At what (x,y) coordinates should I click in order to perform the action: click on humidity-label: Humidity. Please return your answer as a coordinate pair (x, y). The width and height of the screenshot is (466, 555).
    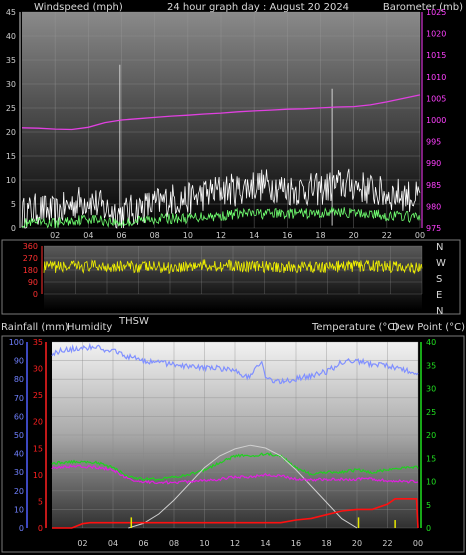
    Looking at the image, I should click on (89, 327).